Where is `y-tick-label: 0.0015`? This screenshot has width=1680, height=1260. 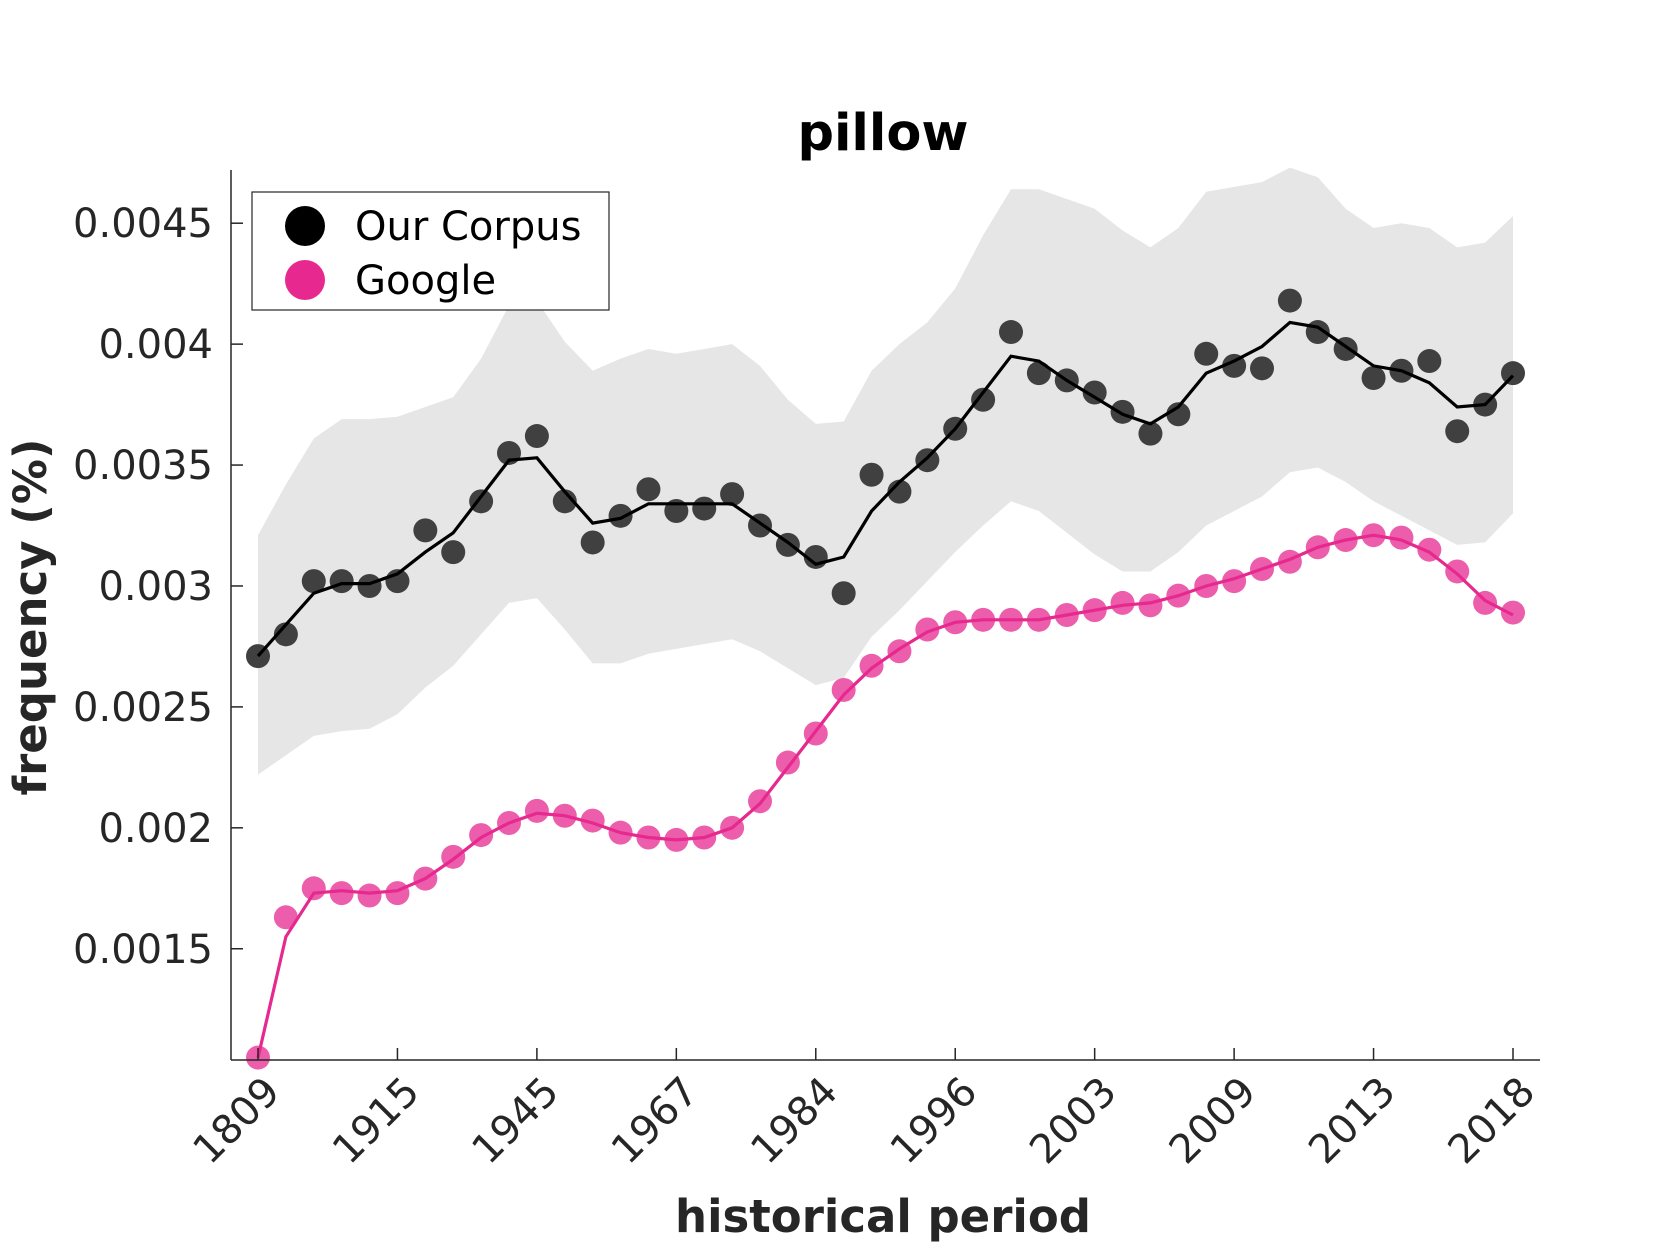 y-tick-label: 0.0015 is located at coordinates (143, 950).